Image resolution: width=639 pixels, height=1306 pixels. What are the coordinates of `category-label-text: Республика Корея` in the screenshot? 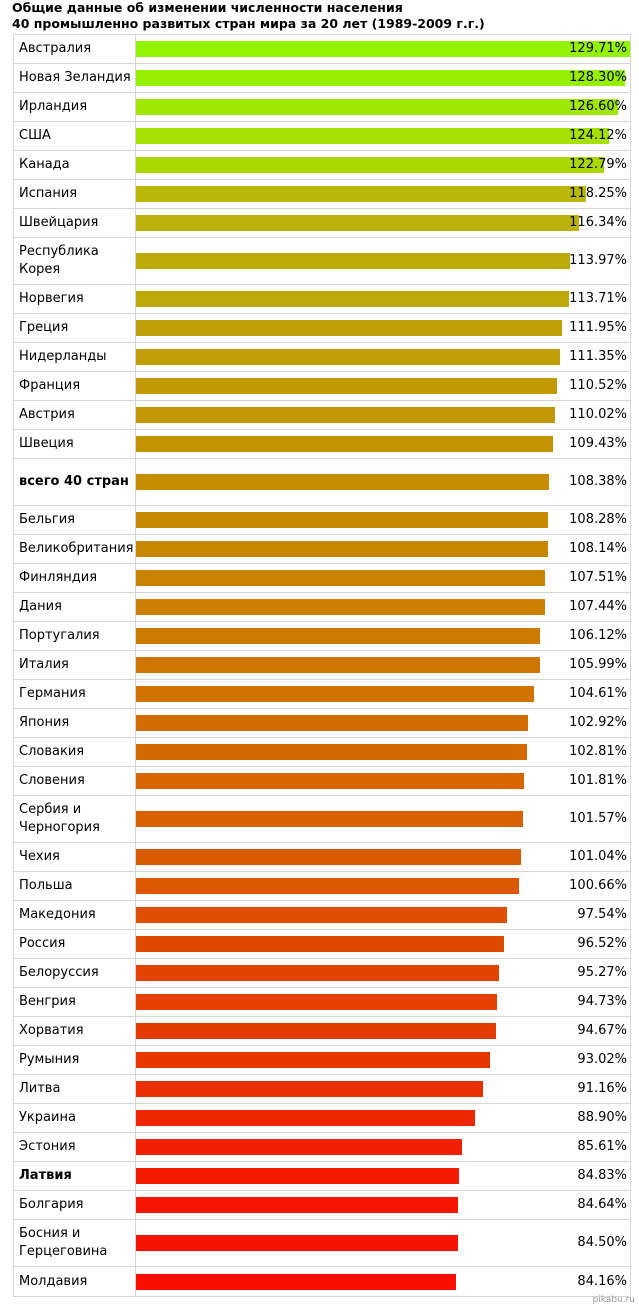 It's located at (59, 260).